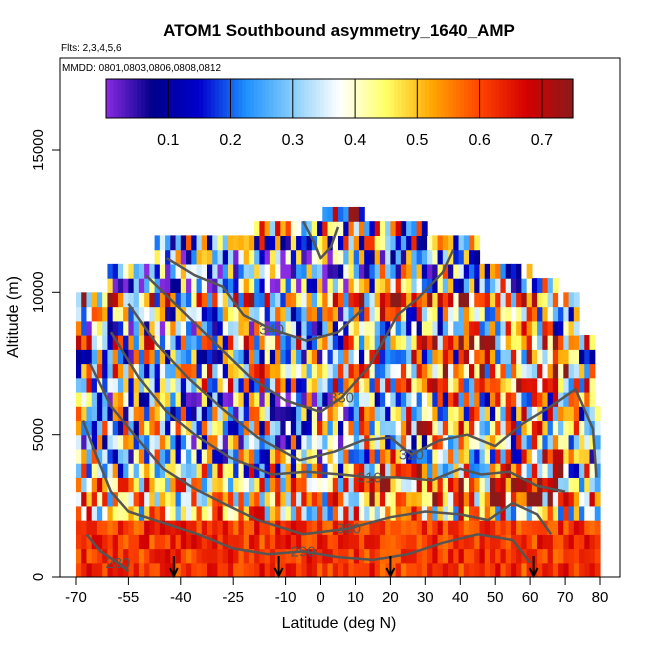 The width and height of the screenshot is (650, 650). Describe the element at coordinates (479, 140) in the screenshot. I see `colorbar-tick-label: 0.6` at that location.